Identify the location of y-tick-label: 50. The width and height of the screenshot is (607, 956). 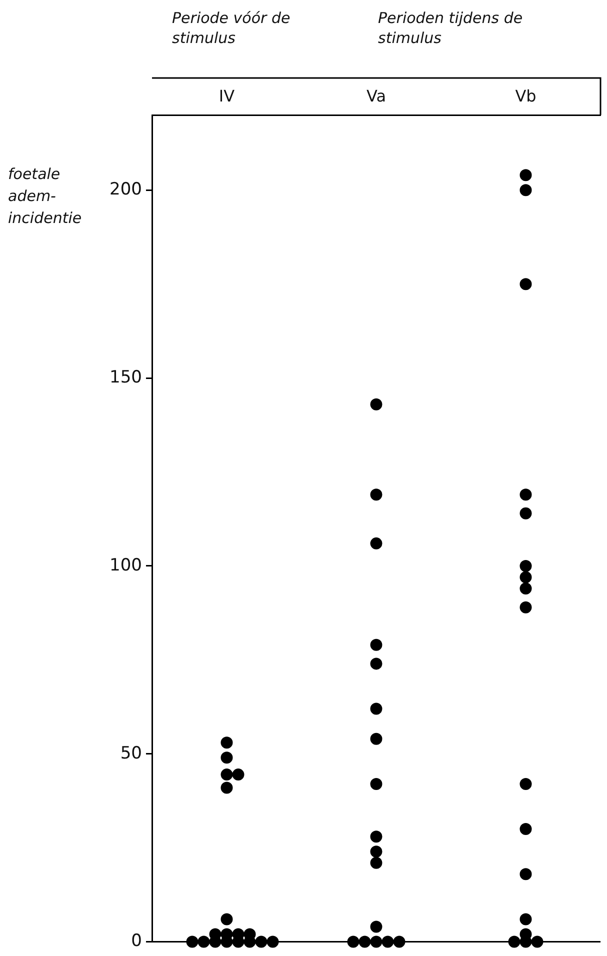
(131, 753).